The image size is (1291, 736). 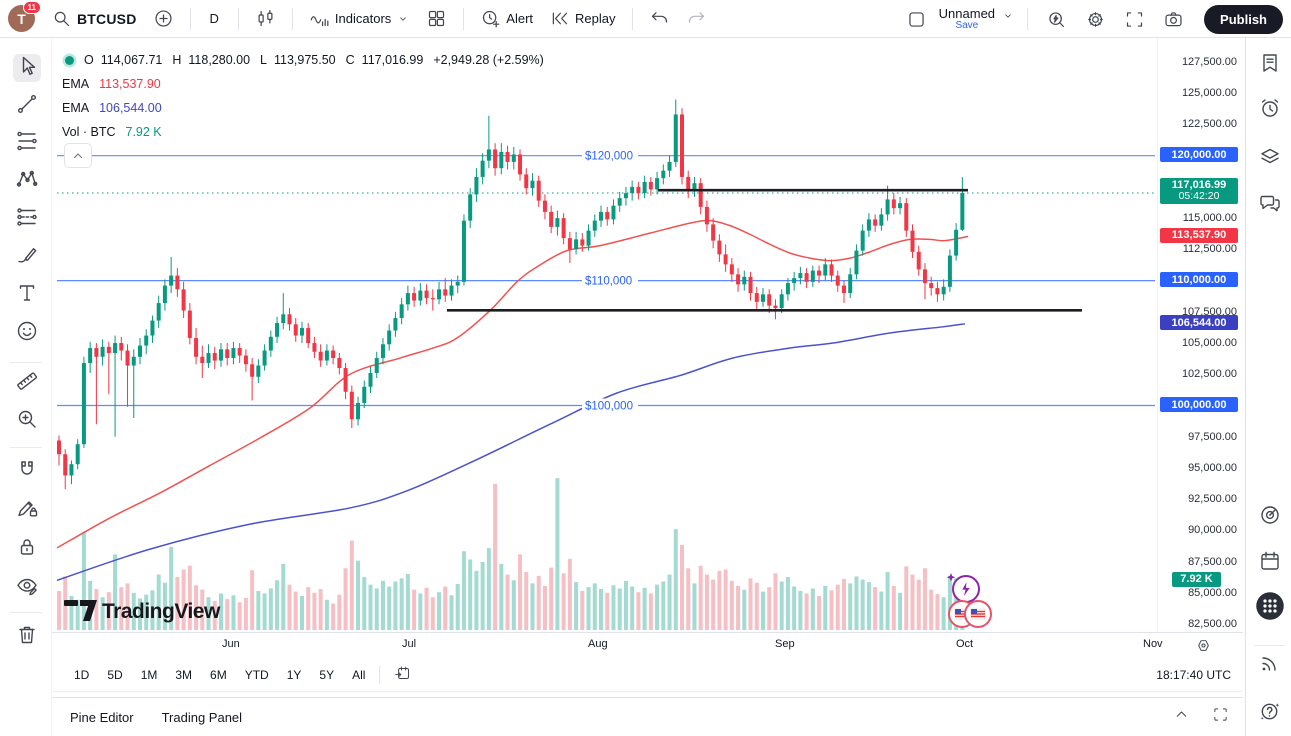 I want to click on tab-trading-panel: Trading Panel, so click(x=202, y=717).